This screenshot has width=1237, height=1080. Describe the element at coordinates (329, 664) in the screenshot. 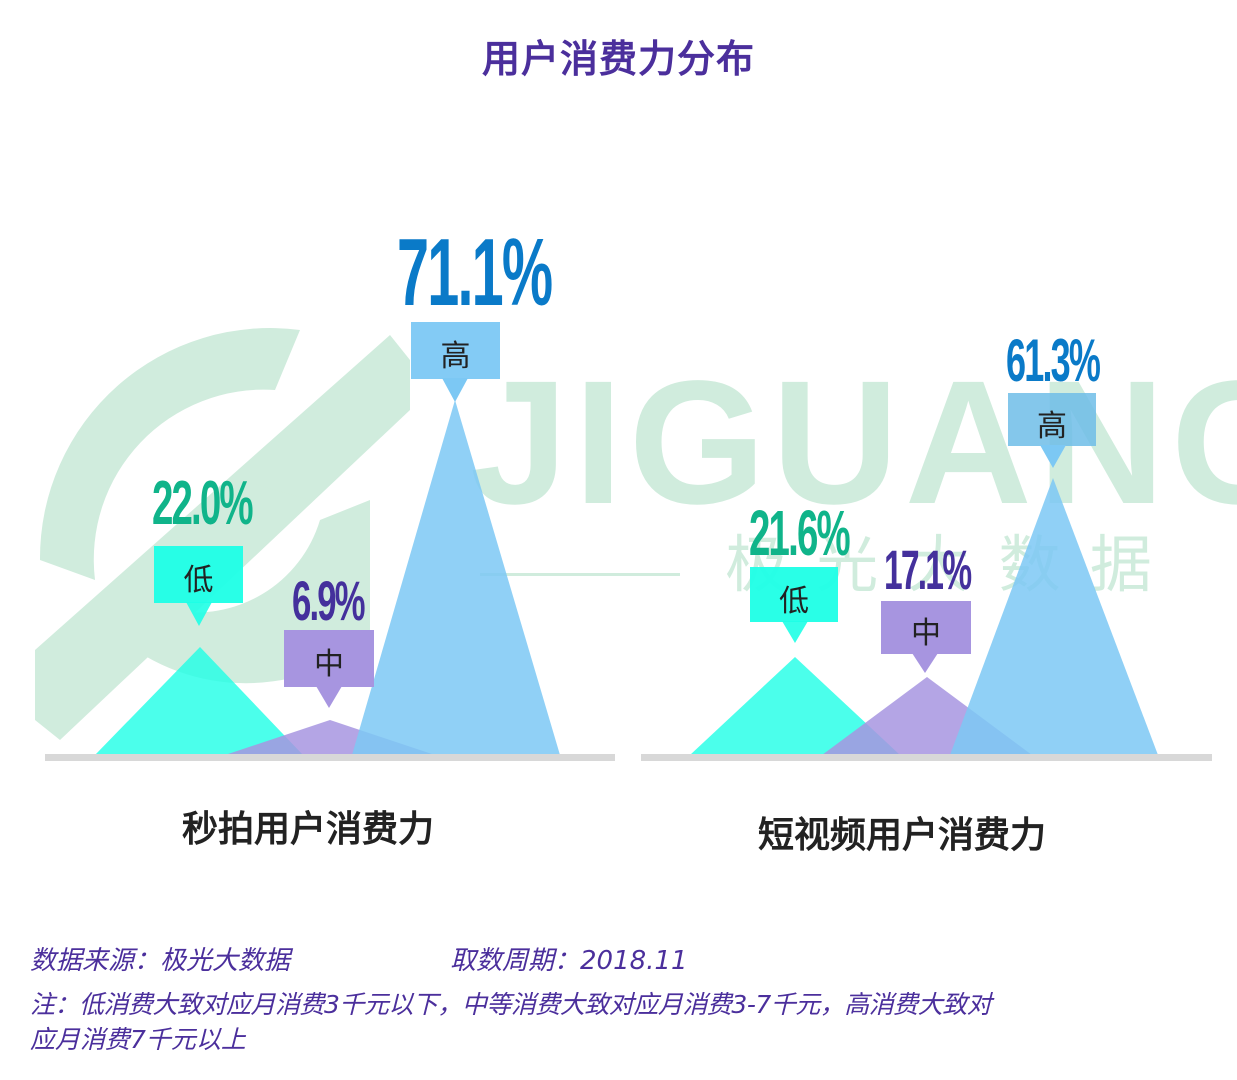

I see `panel1-mid-tag: 中` at that location.